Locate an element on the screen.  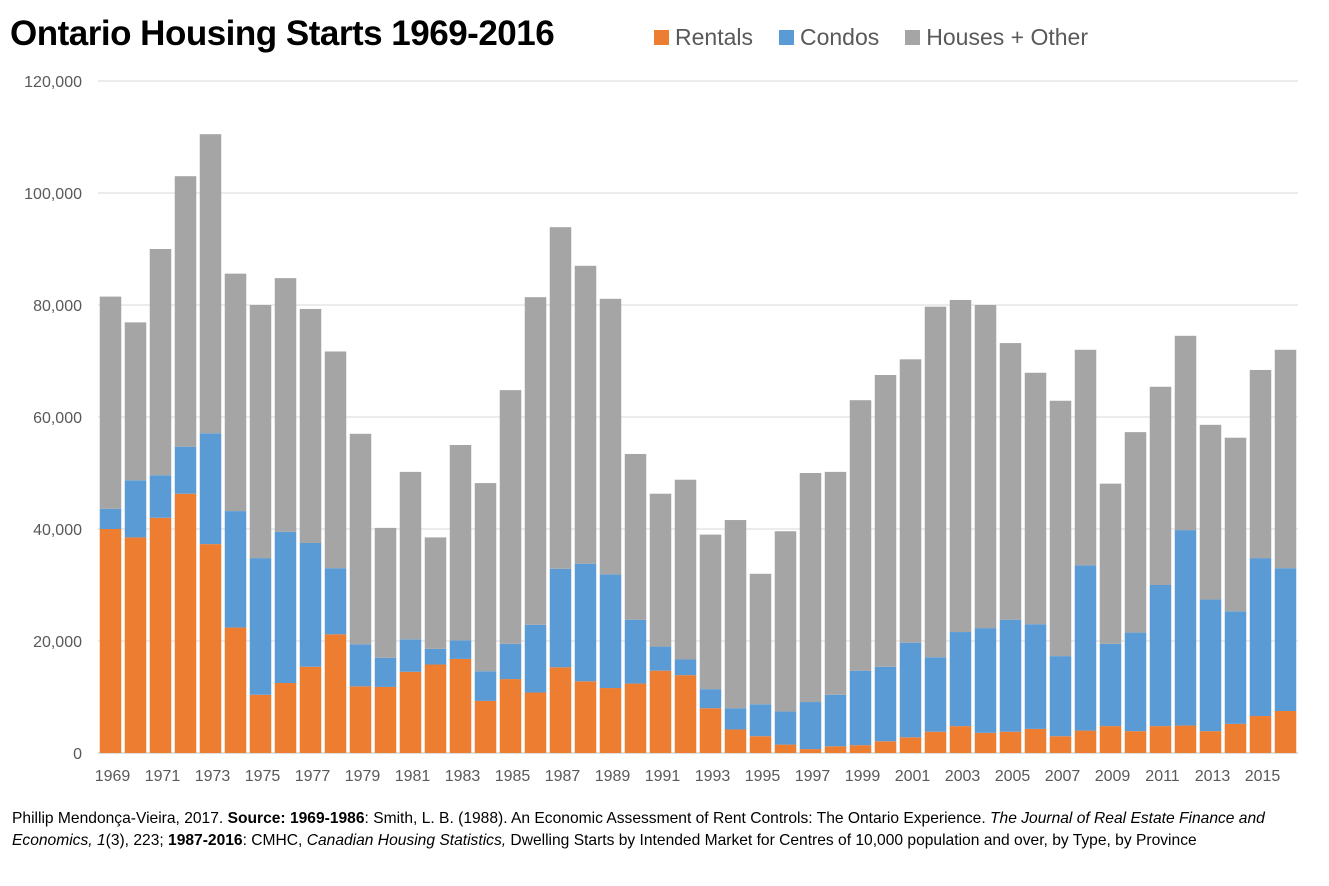
bar-condos-1998 is located at coordinates (835, 720).